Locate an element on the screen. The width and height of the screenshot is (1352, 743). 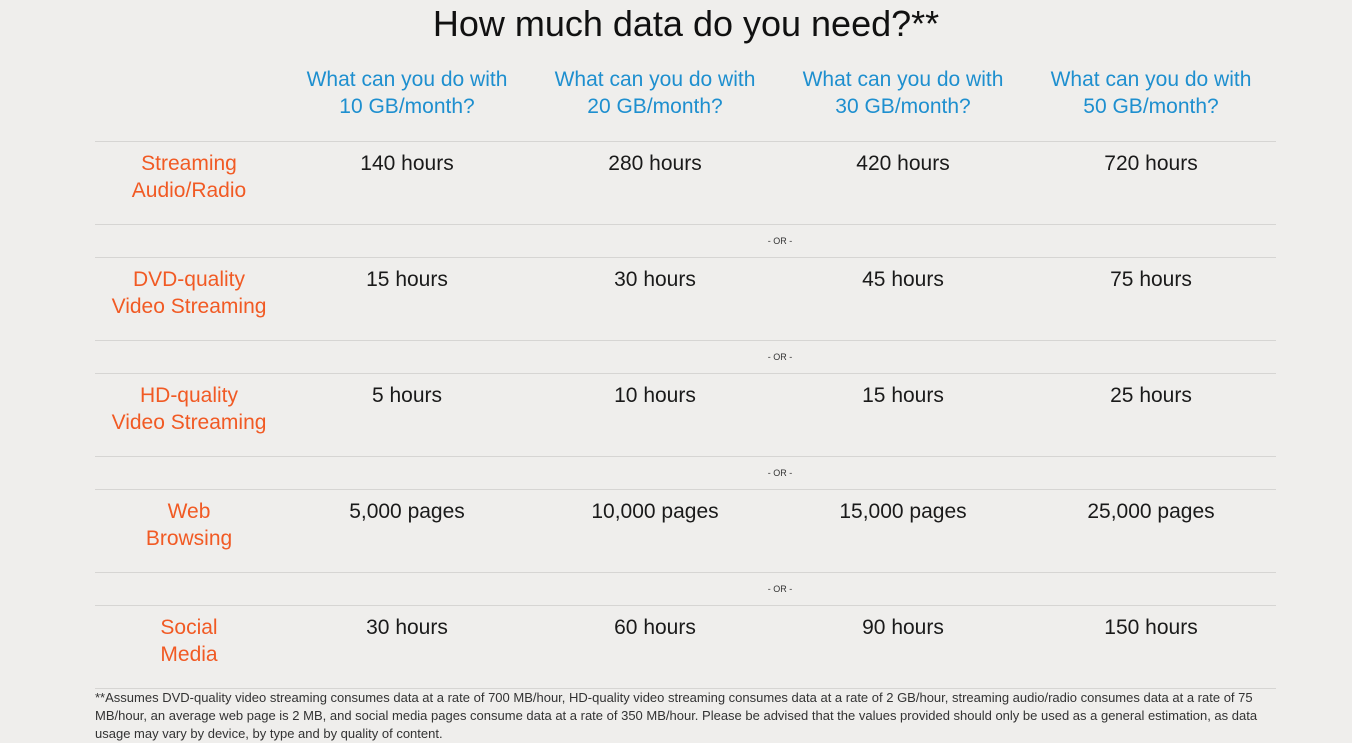
row-label-line: Media is located at coordinates (189, 654).